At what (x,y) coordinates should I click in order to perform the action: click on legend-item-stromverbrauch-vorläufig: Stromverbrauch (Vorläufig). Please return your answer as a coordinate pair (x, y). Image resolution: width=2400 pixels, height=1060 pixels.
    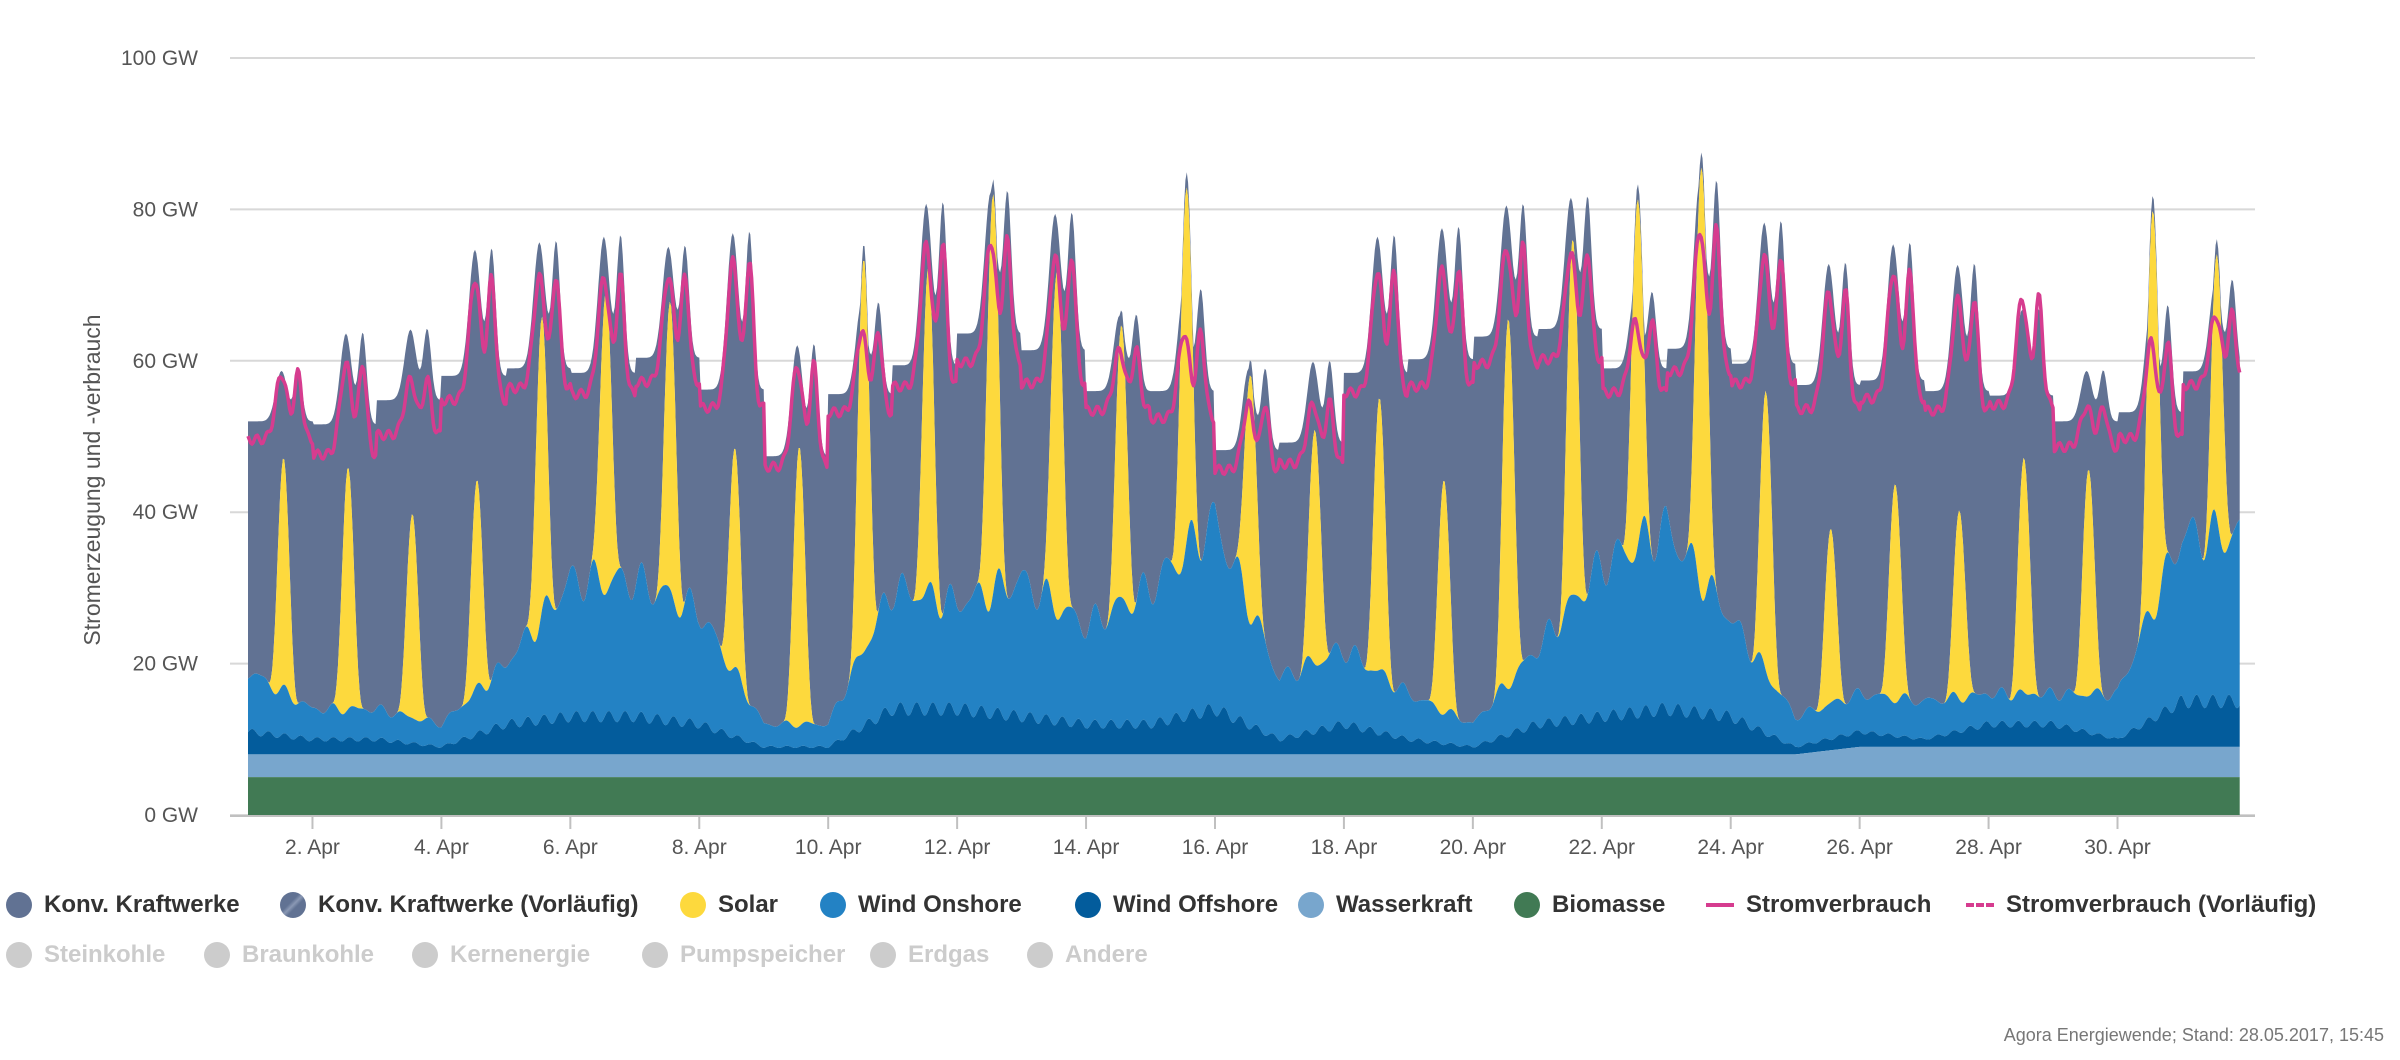
    Looking at the image, I should click on (2141, 905).